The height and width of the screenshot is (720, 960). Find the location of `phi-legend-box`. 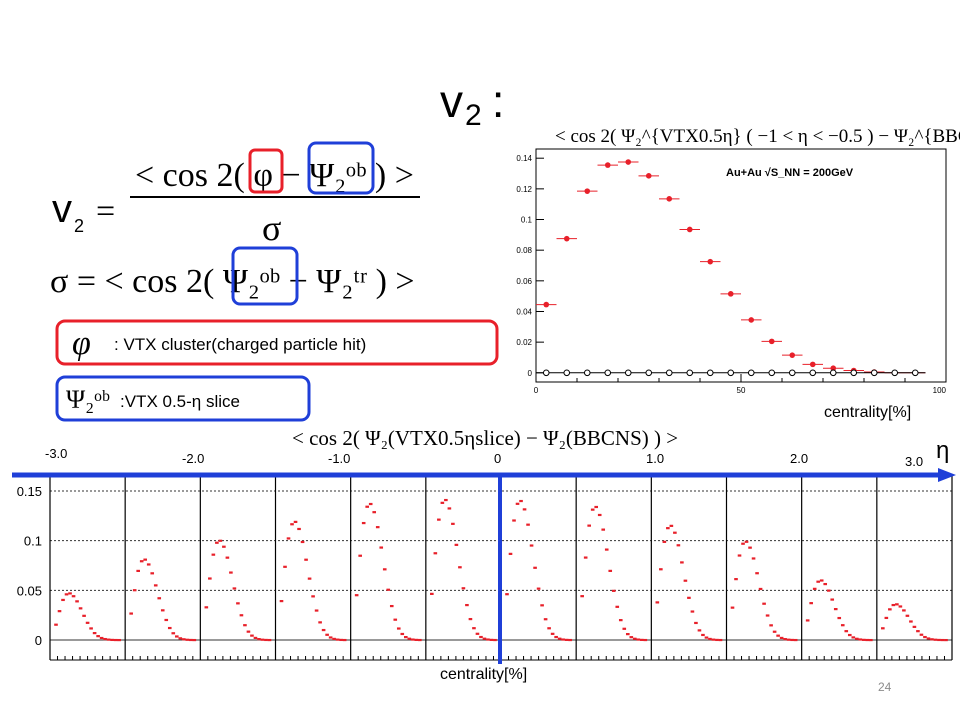

phi-legend-box is located at coordinates (277, 342).